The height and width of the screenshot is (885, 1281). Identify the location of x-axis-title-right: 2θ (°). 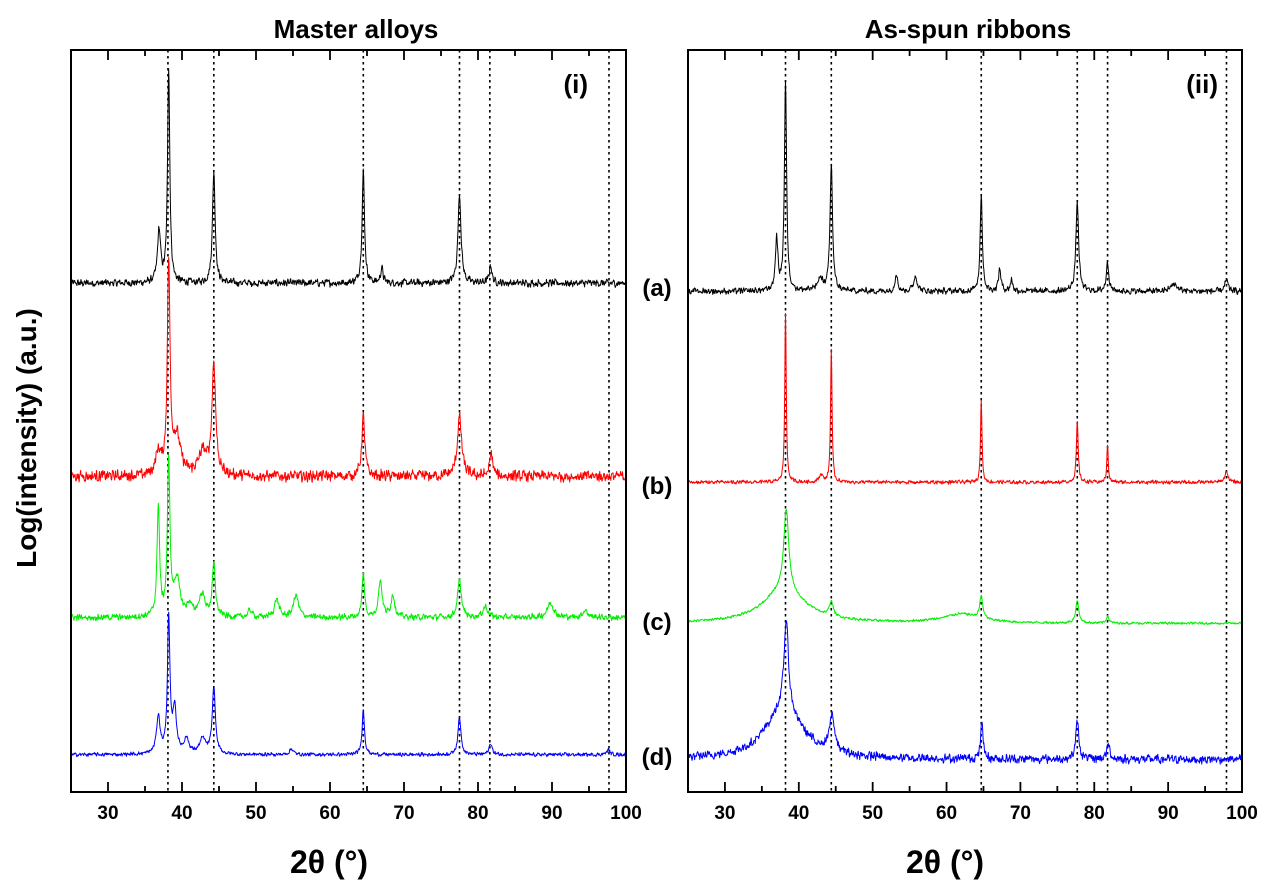
(945, 862).